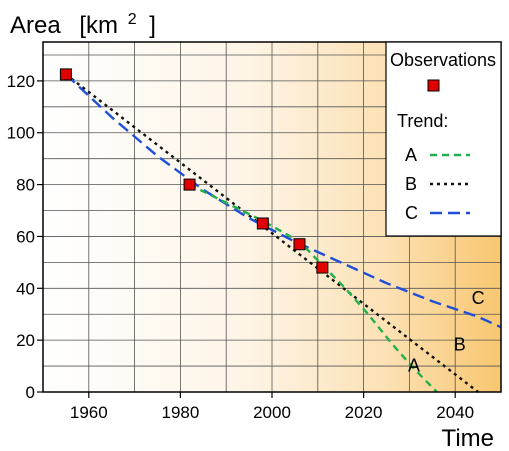 This screenshot has height=451, width=509. What do you see at coordinates (446, 331) in the screenshot?
I see `series-annotations: A B C` at bounding box center [446, 331].